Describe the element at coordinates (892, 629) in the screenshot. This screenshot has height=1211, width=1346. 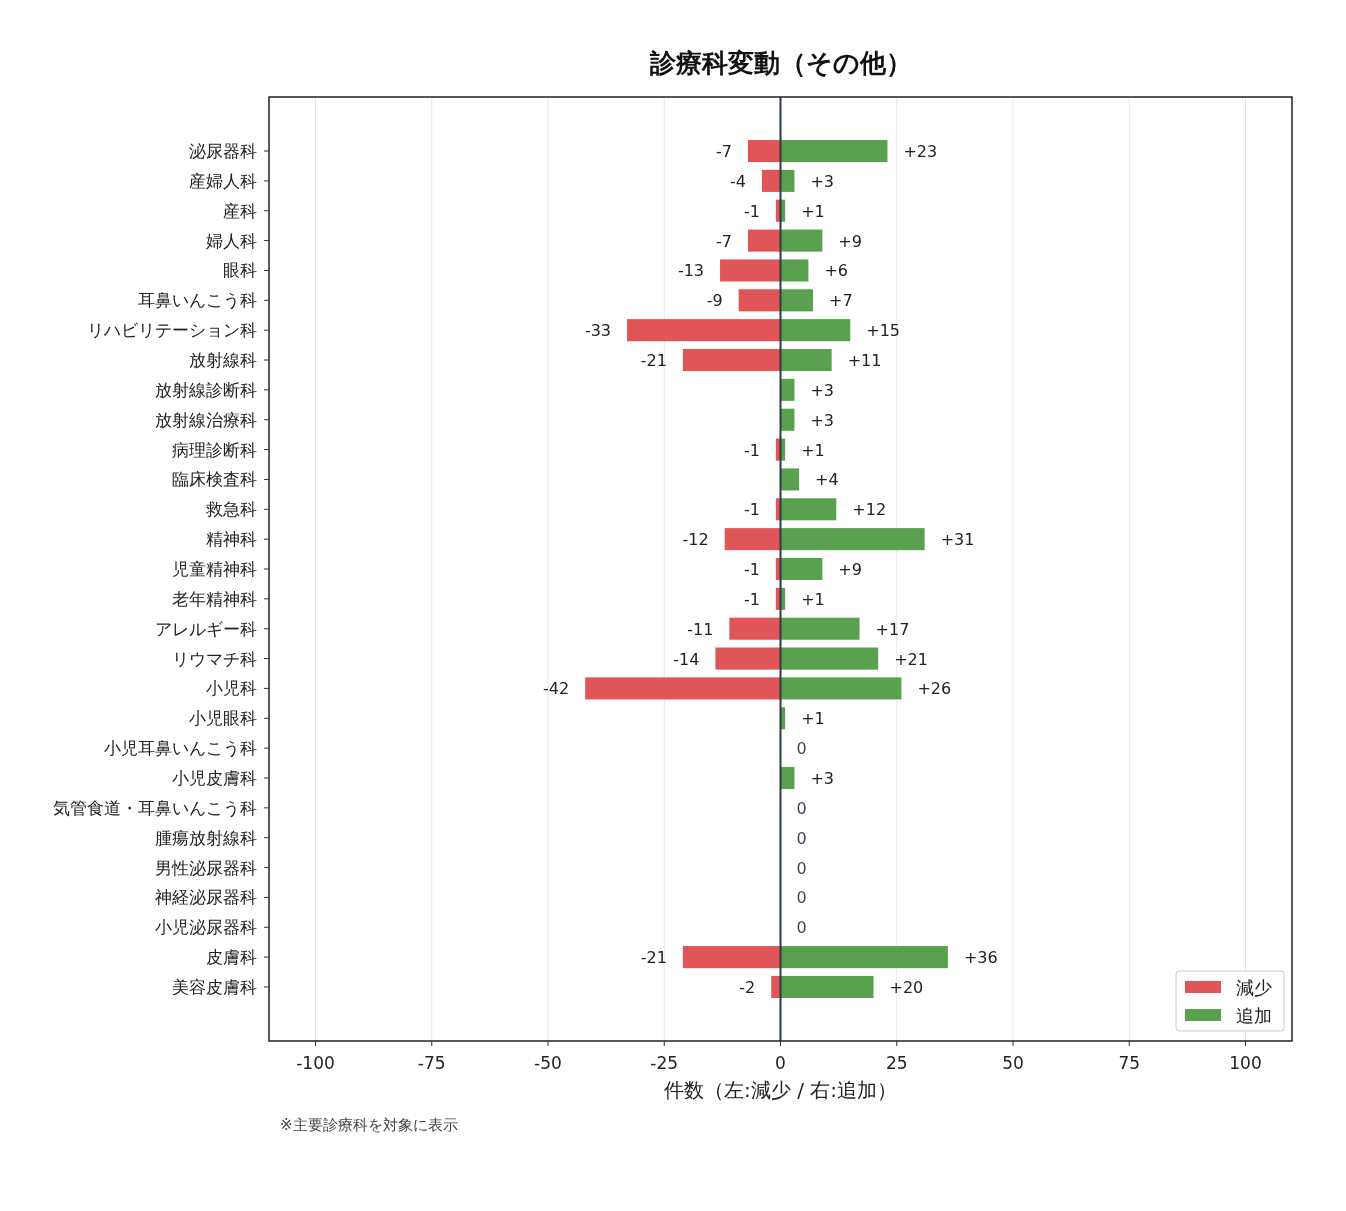
I see `data-label: +17` at that location.